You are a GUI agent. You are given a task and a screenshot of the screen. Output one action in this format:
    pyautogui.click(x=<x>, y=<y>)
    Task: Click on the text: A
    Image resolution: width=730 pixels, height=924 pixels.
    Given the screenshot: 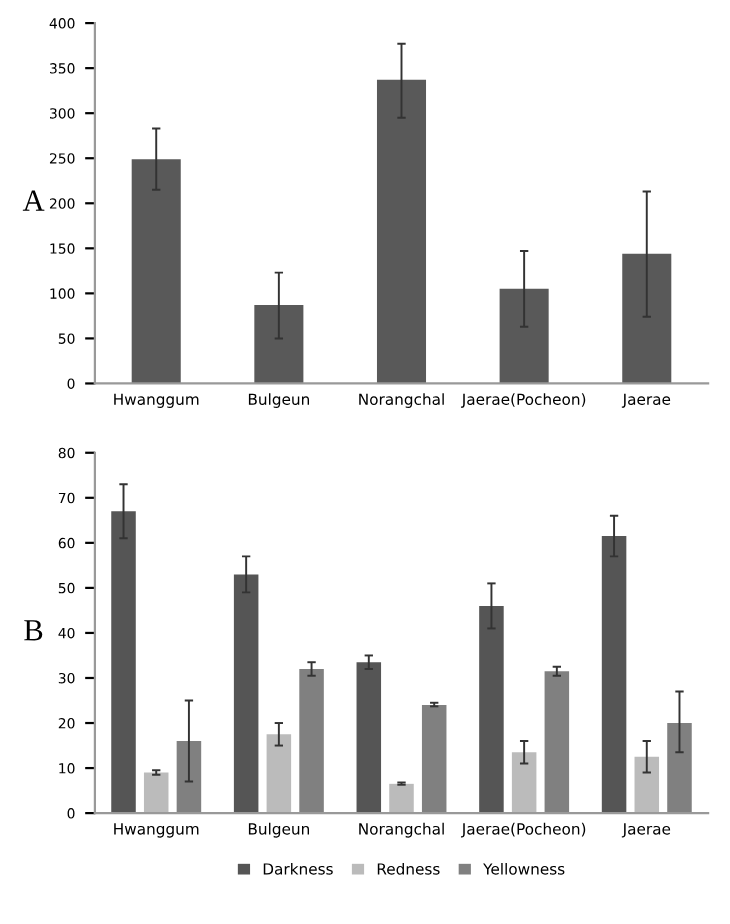 What is the action you would take?
    pyautogui.click(x=33, y=200)
    